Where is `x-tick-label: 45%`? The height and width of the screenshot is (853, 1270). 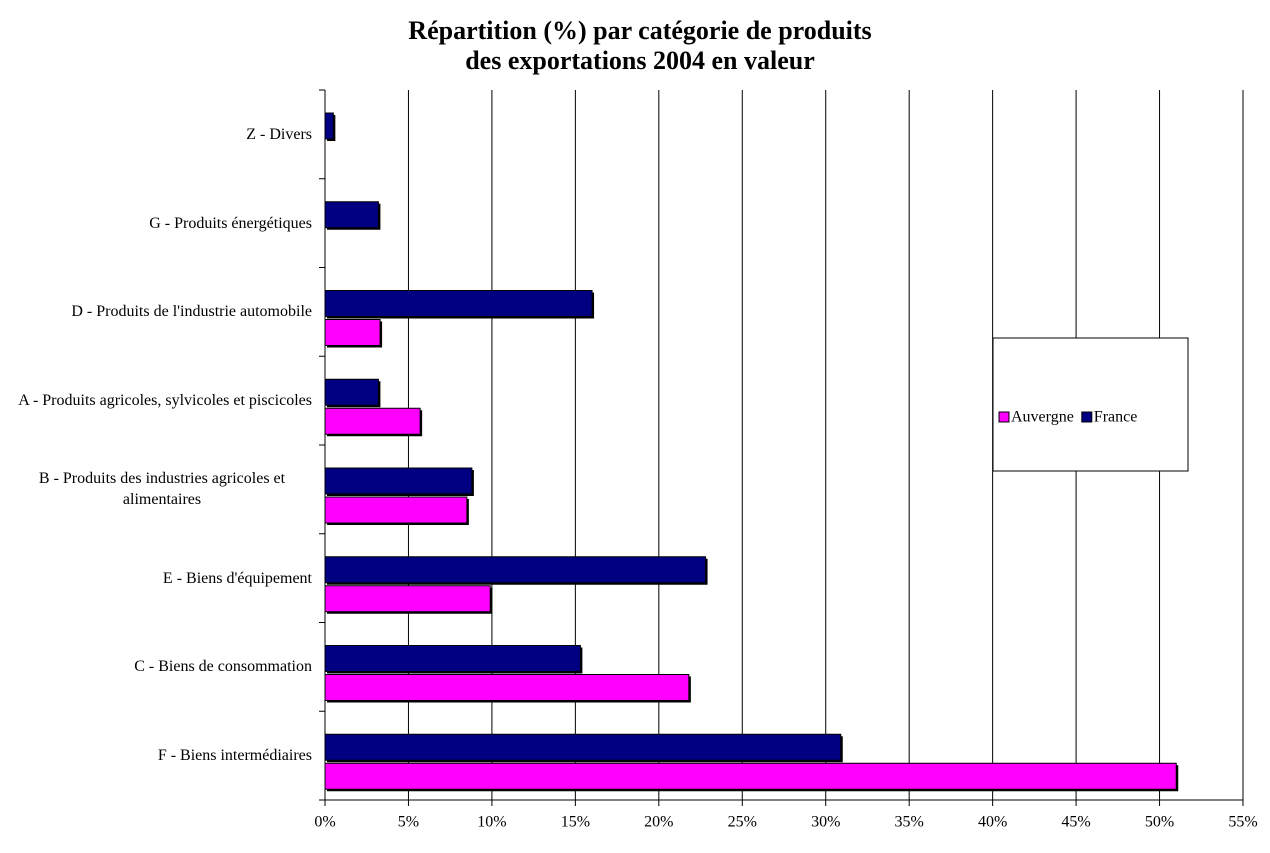 x-tick-label: 45% is located at coordinates (1075, 822).